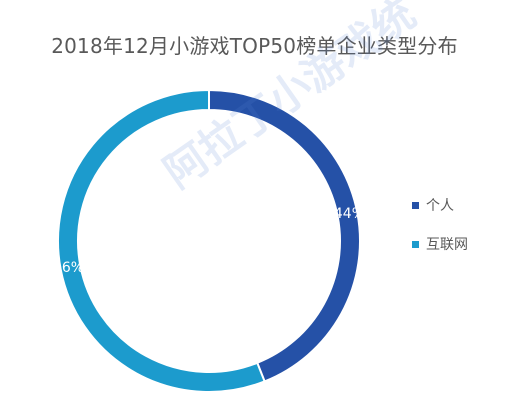  I want to click on legend-swatch-personal, so click(415, 205).